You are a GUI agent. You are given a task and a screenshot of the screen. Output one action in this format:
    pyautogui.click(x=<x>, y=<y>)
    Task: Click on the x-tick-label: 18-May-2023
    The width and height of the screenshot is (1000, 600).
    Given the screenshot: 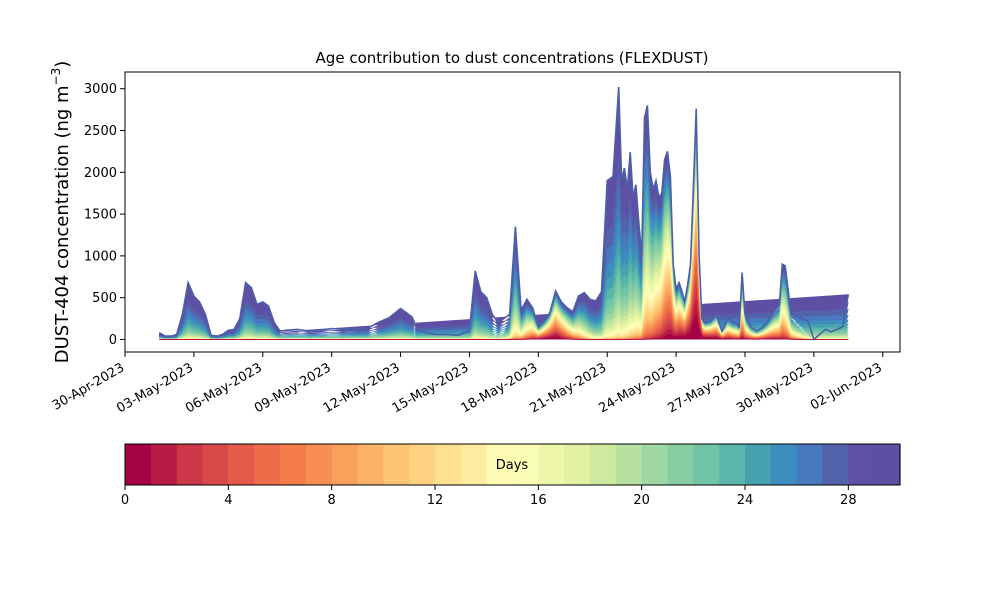 What is the action you would take?
    pyautogui.click(x=500, y=388)
    